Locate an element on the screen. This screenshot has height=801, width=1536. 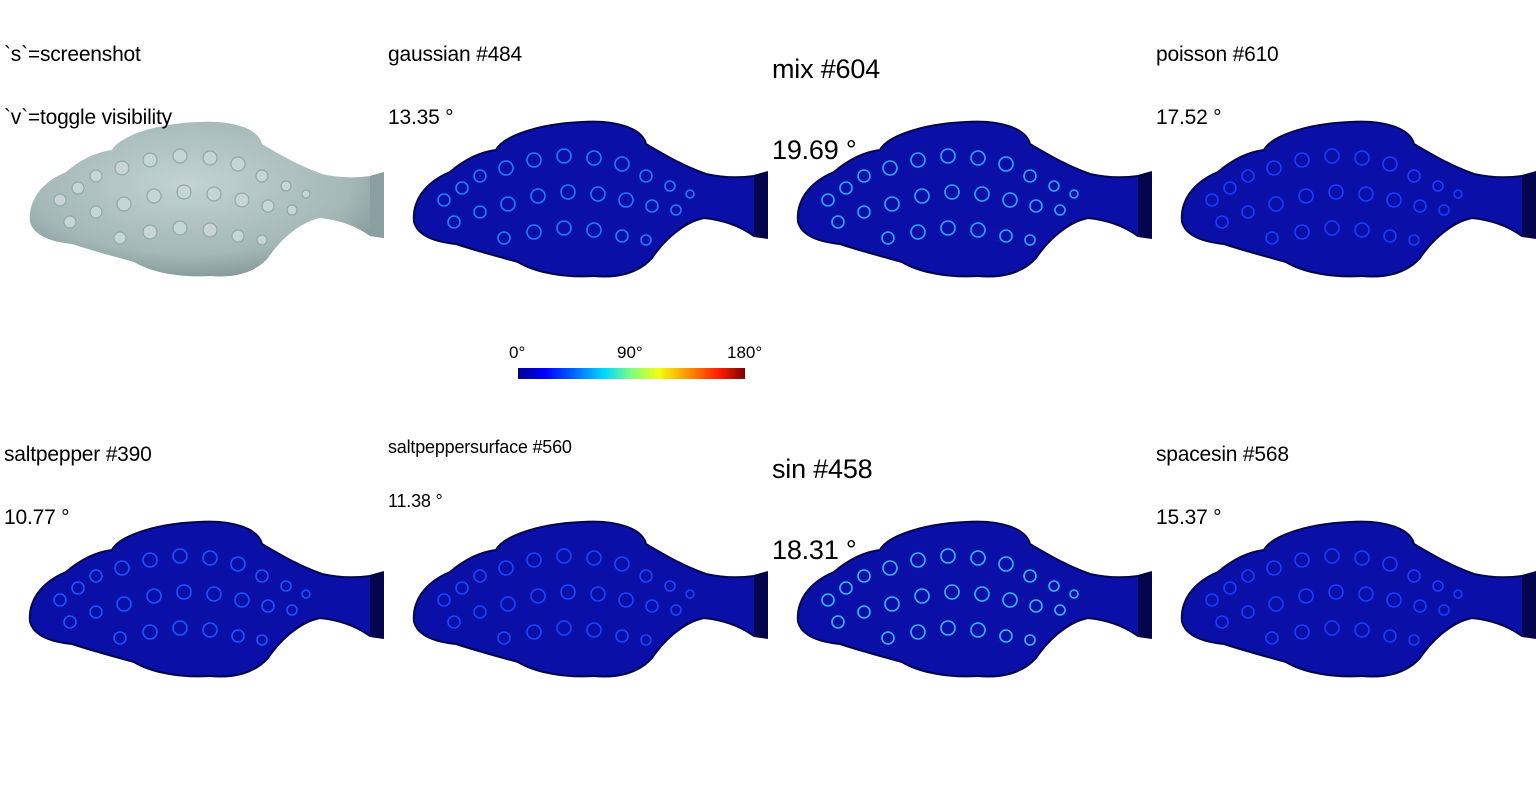
viewport-gaussian: gaussian #484 13.35 ° is located at coordinates (576, 200).